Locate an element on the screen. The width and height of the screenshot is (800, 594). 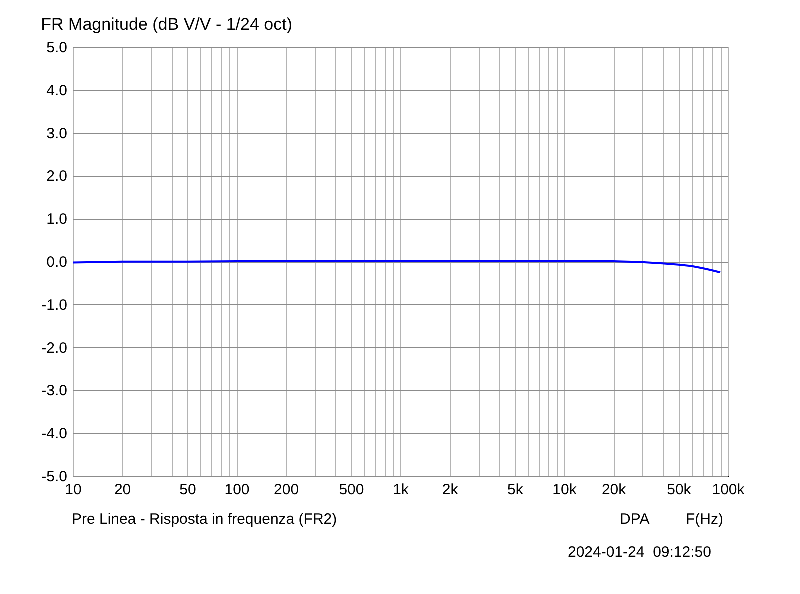
x-tick-label: 2k is located at coordinates (450, 490).